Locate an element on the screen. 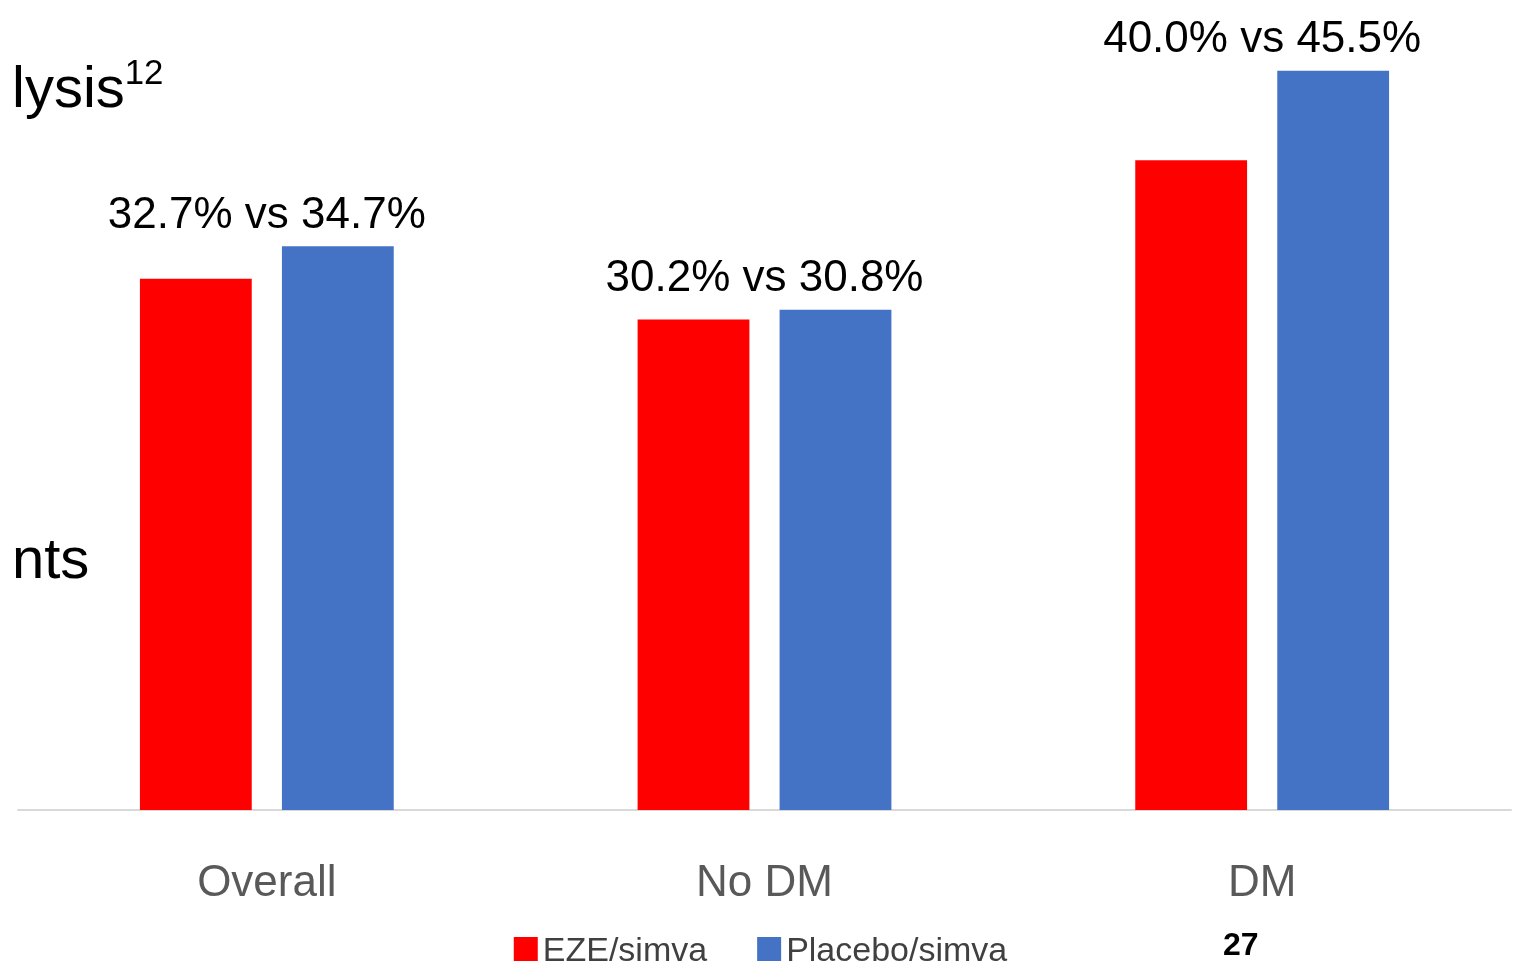  legend-label: Placebo/simva is located at coordinates (897, 949).